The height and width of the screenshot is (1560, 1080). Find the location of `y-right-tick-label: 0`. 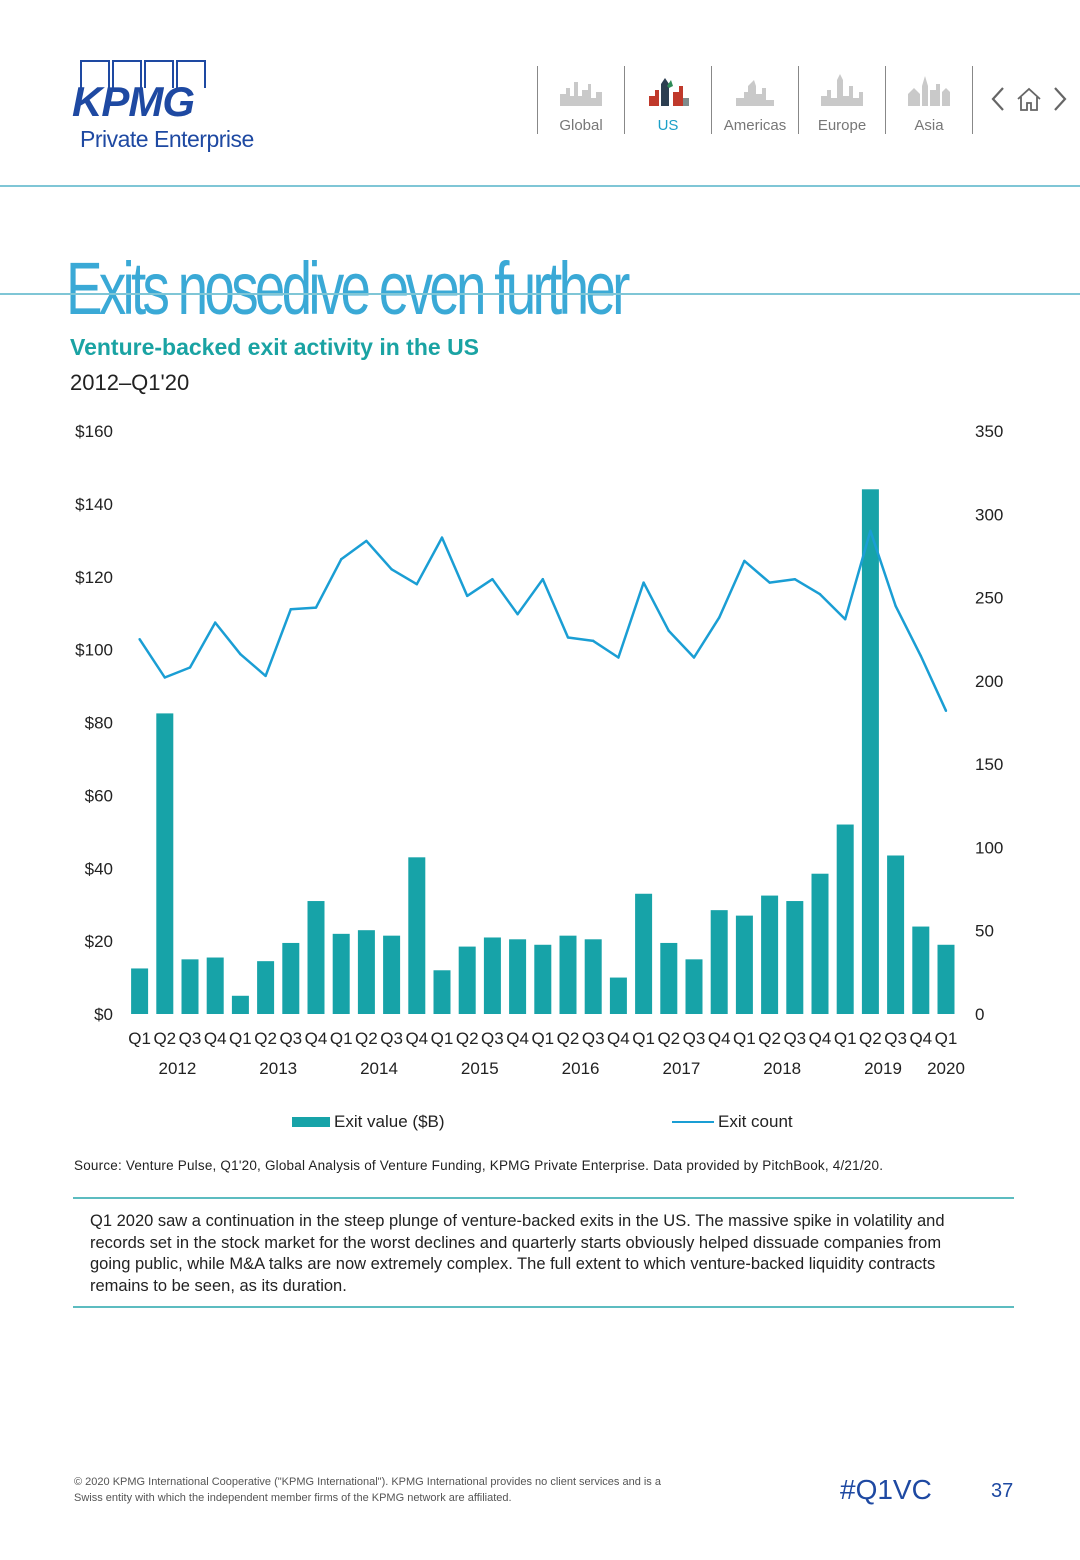

y-right-tick-label: 0 is located at coordinates (979, 1014).